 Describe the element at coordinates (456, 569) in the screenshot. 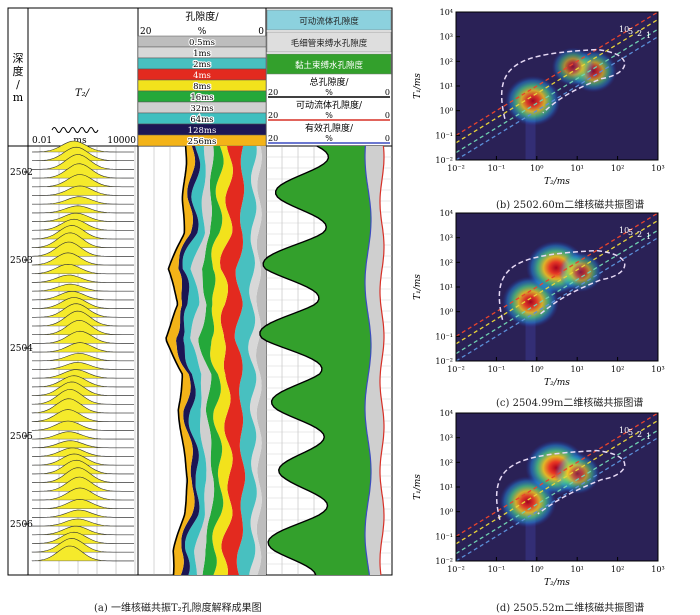

I see `x-tick-label: 10⁻²` at that location.